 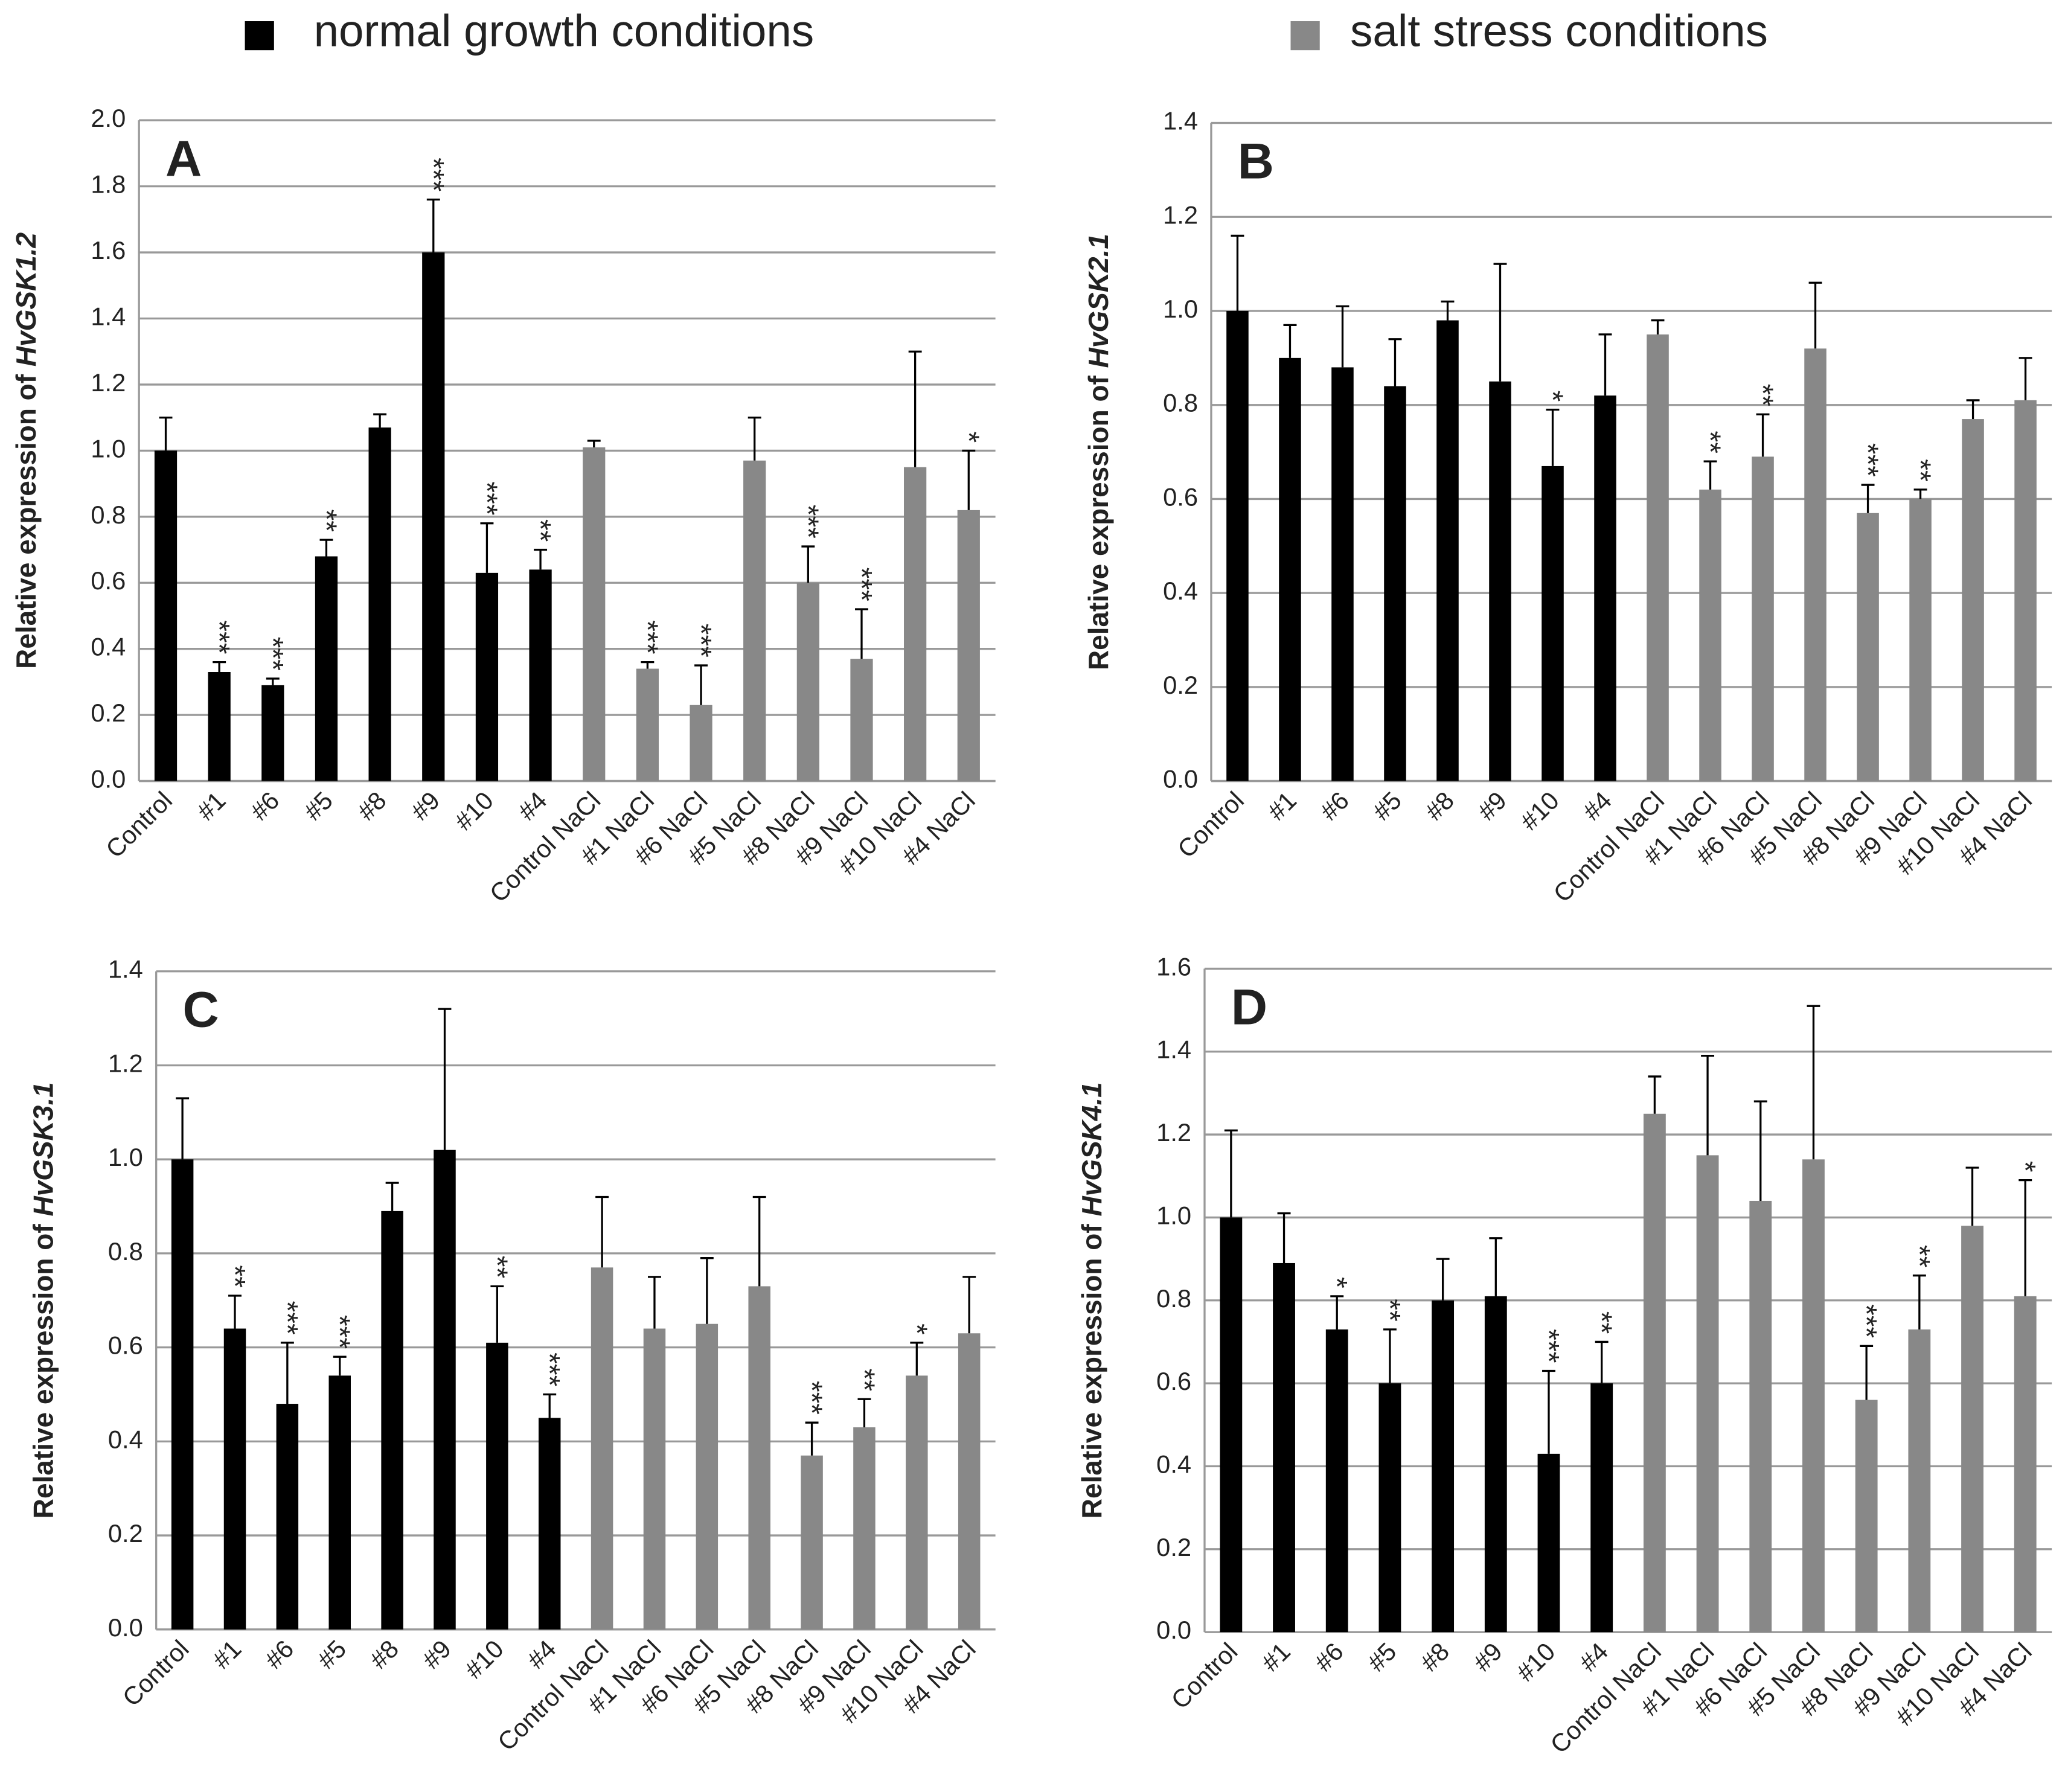 I want to click on y-axis-label: Relative expression of HvGSK4.1, so click(x=1091, y=1300).